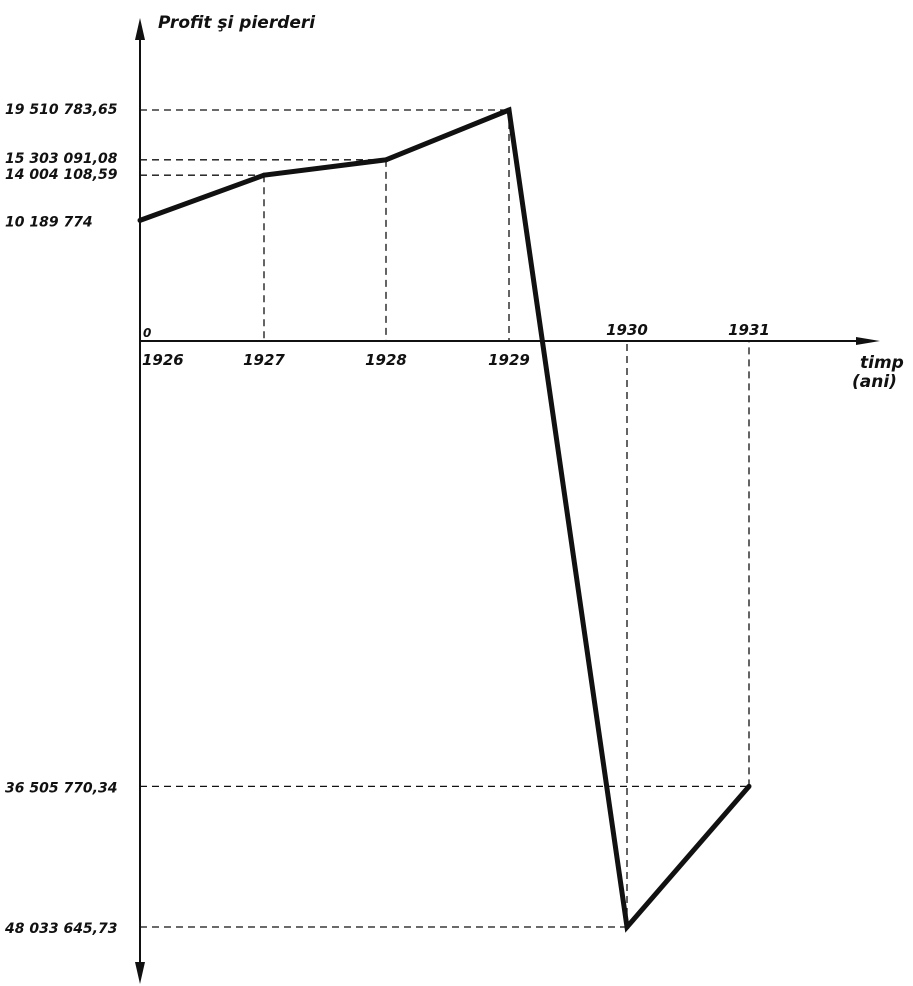 This screenshot has width=913, height=986. Describe the element at coordinates (627, 927) in the screenshot. I see `data-point-1930` at that location.